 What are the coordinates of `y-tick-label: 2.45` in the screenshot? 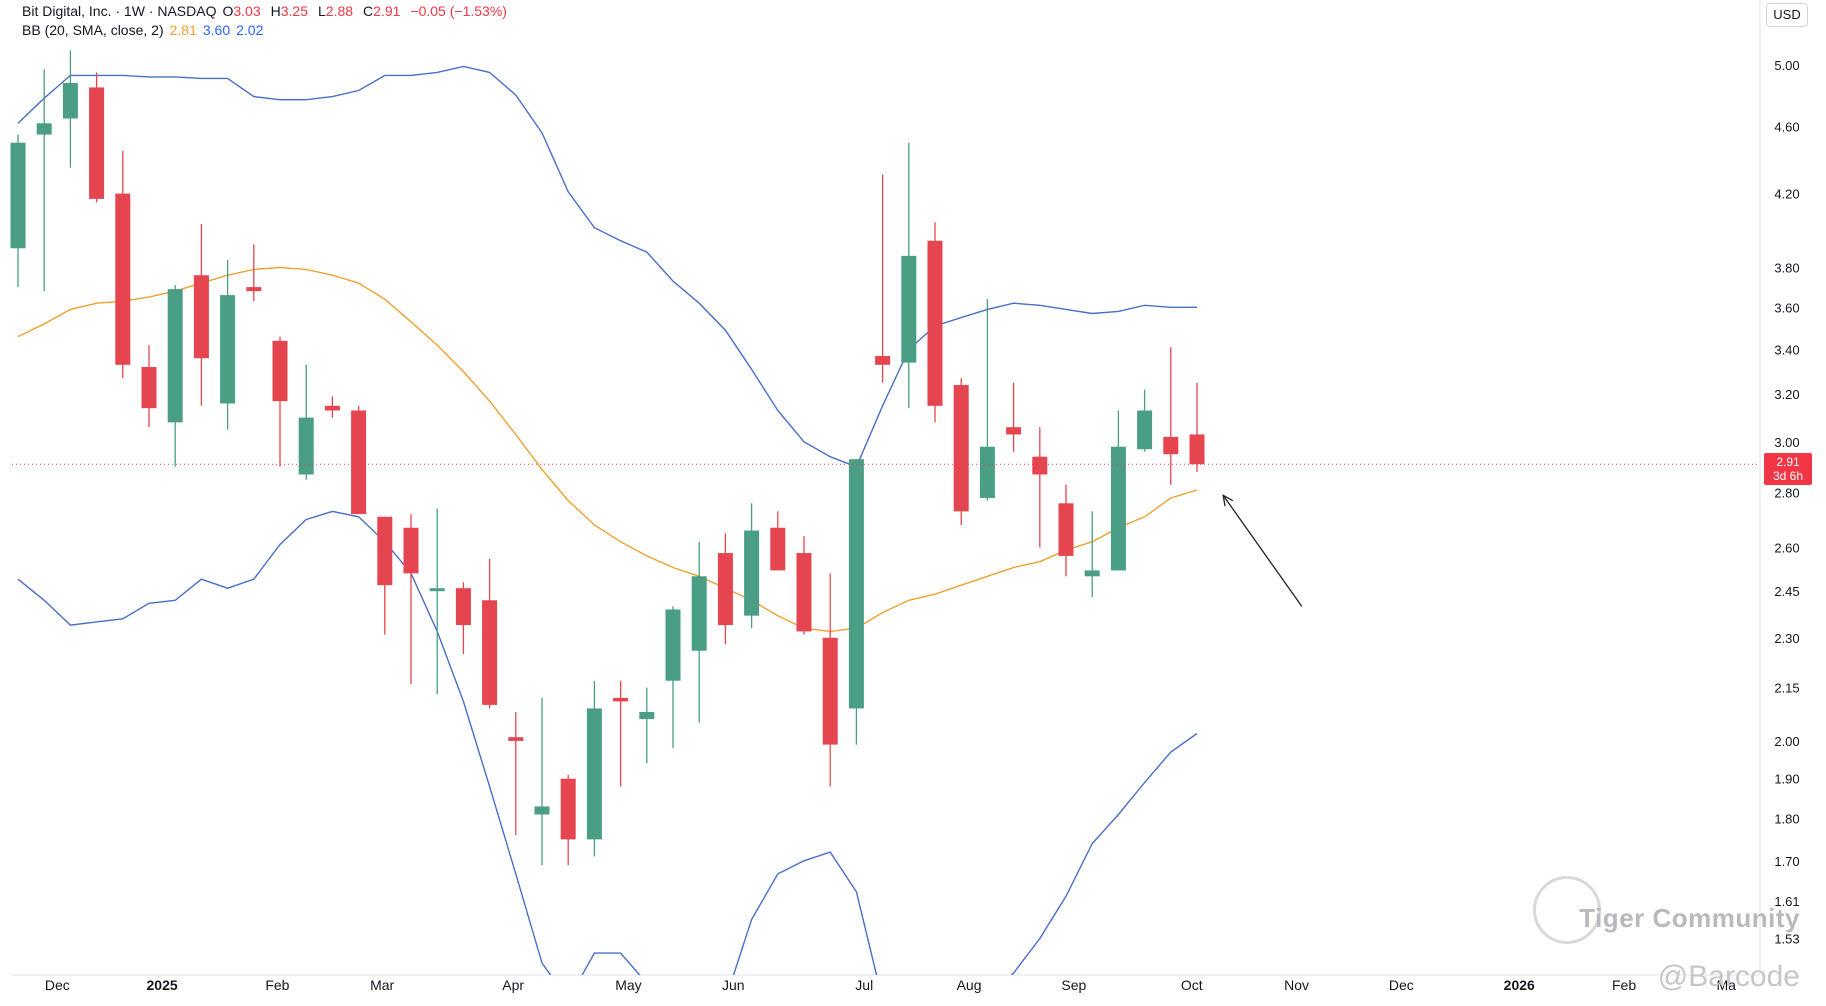 It's located at (1786, 591).